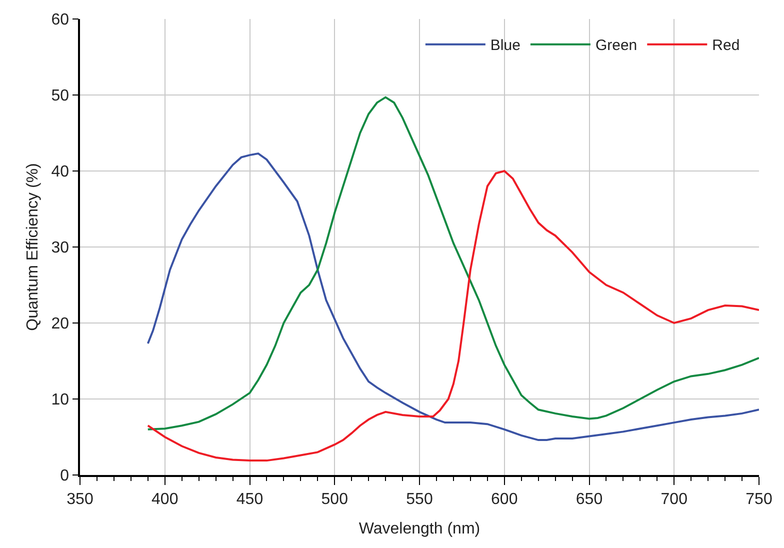 Image resolution: width=784 pixels, height=548 pixels. I want to click on x-tick-label: 550, so click(419, 499).